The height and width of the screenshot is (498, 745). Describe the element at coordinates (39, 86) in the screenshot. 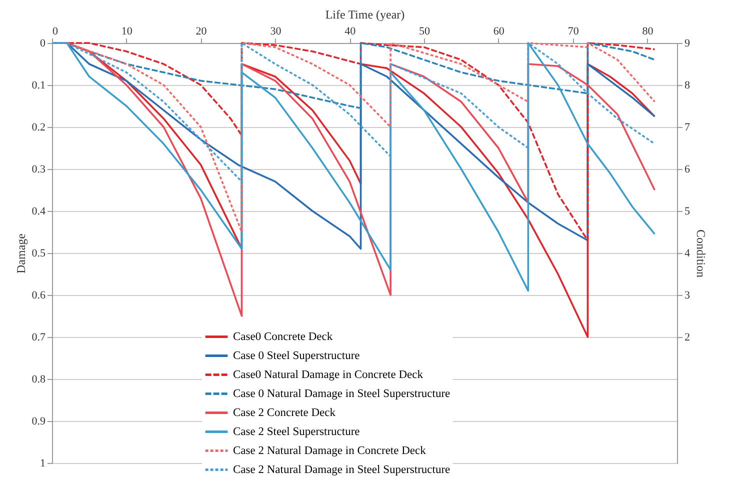

I see `y-tick-label: 0.1` at that location.